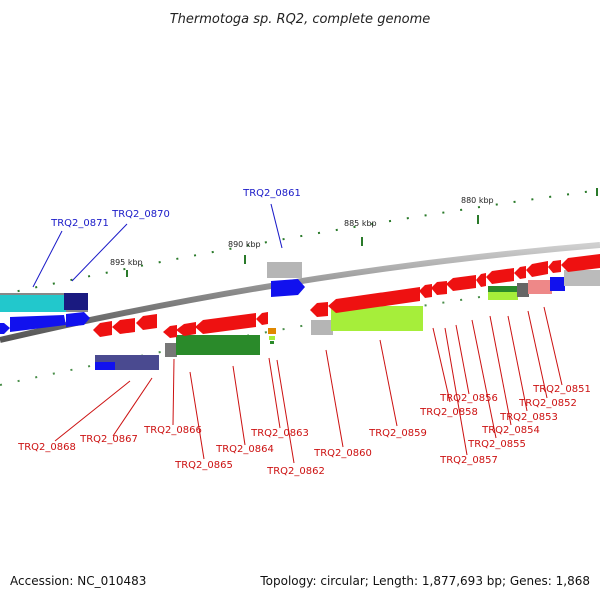 This screenshot has width=600, height=600. I want to click on gene-0868-arrow, so click(102, 329).